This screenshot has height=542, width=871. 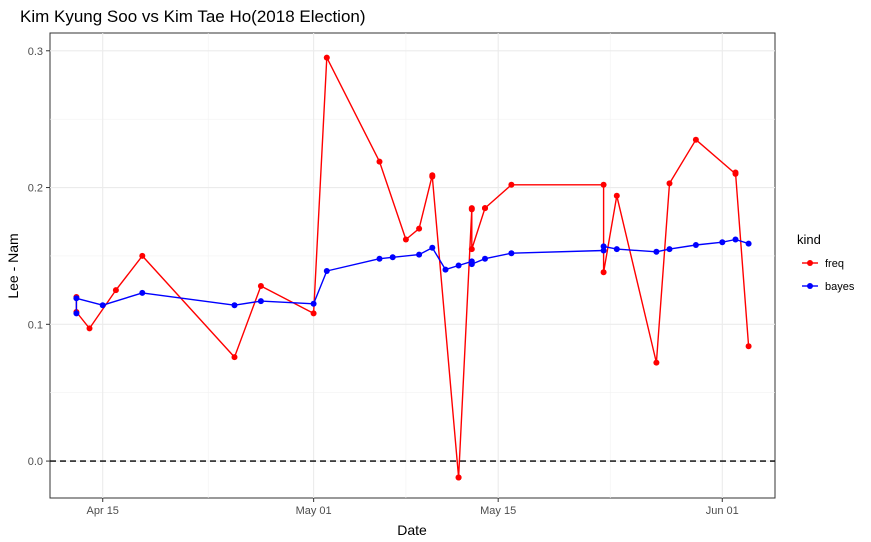 What do you see at coordinates (722, 511) in the screenshot?
I see `x-tick-label: Jun 01` at bounding box center [722, 511].